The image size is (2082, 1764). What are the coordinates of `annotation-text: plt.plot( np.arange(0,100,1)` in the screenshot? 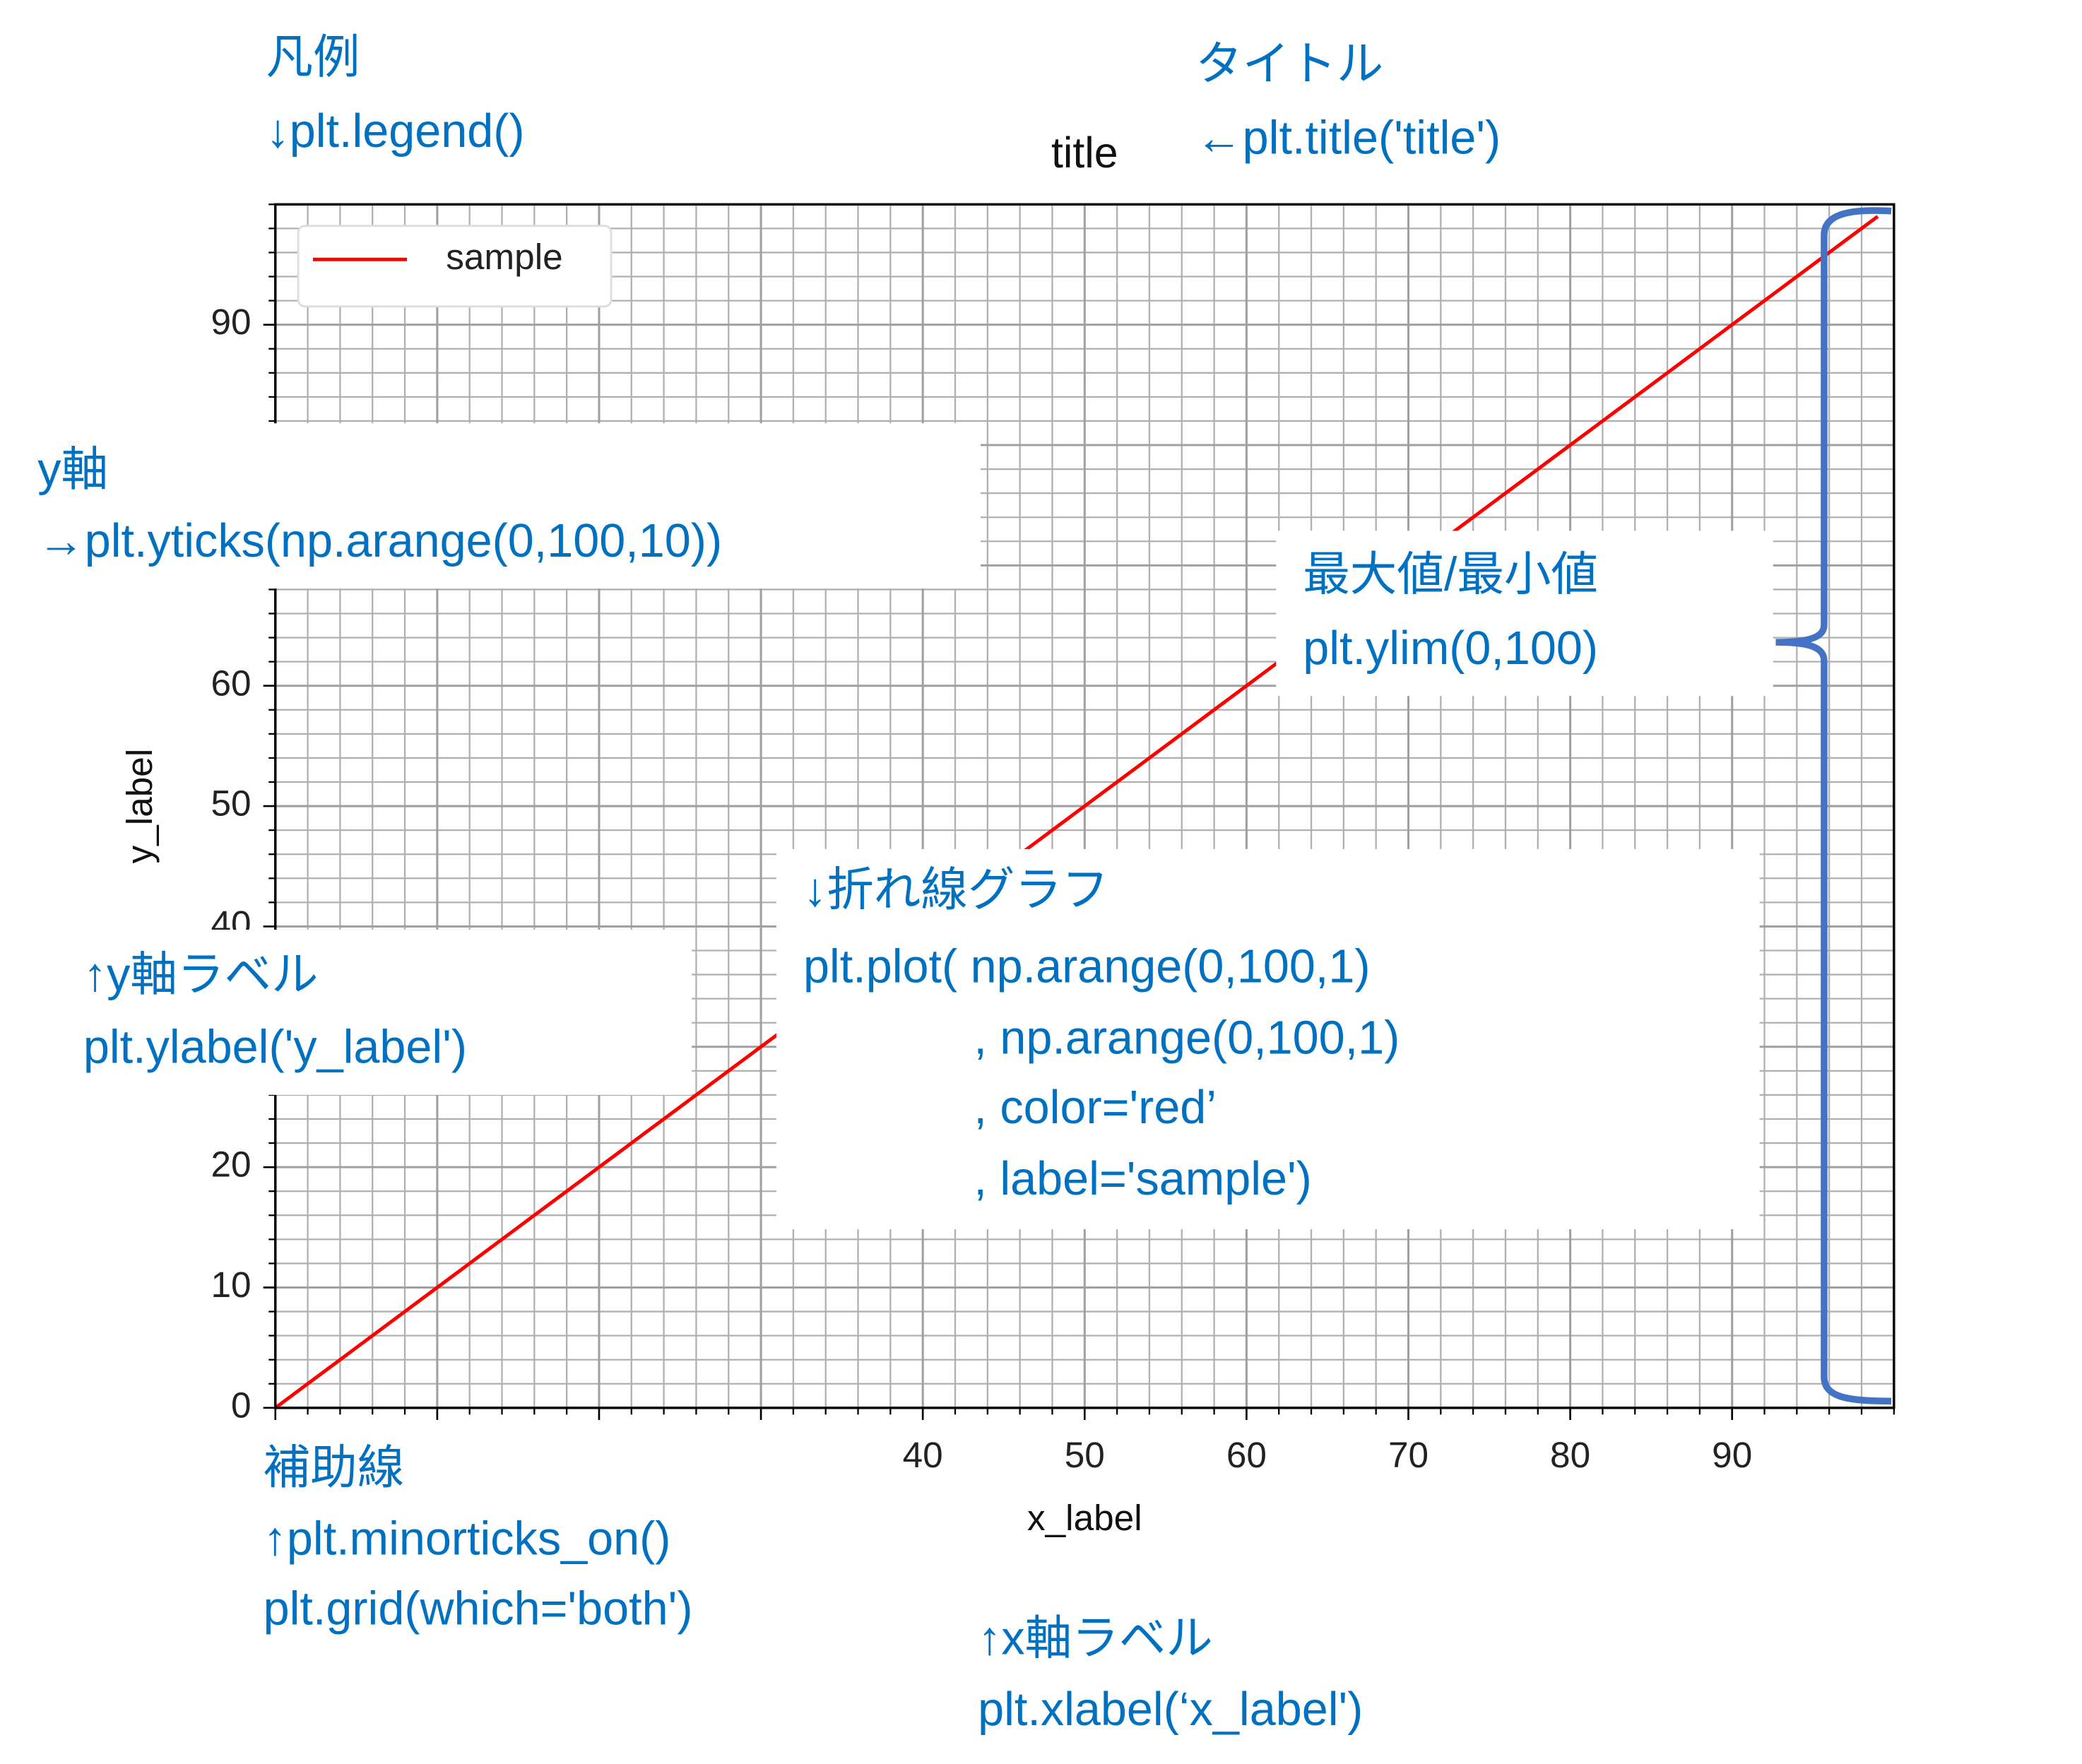 It's located at (1087, 967).